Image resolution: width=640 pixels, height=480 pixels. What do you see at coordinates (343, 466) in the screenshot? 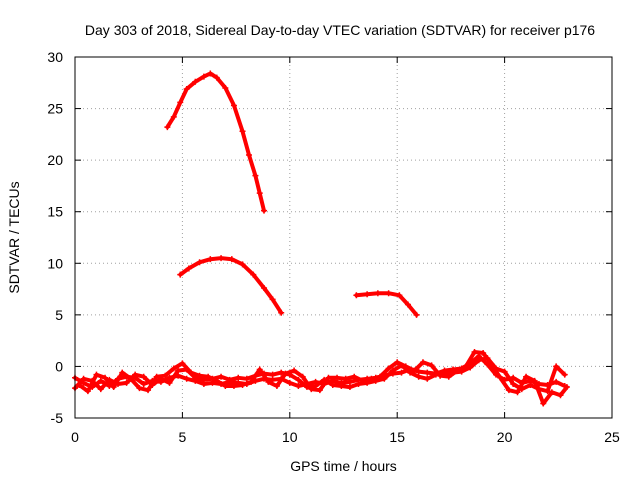
I see `x-axis-label: GPS time / hours` at bounding box center [343, 466].